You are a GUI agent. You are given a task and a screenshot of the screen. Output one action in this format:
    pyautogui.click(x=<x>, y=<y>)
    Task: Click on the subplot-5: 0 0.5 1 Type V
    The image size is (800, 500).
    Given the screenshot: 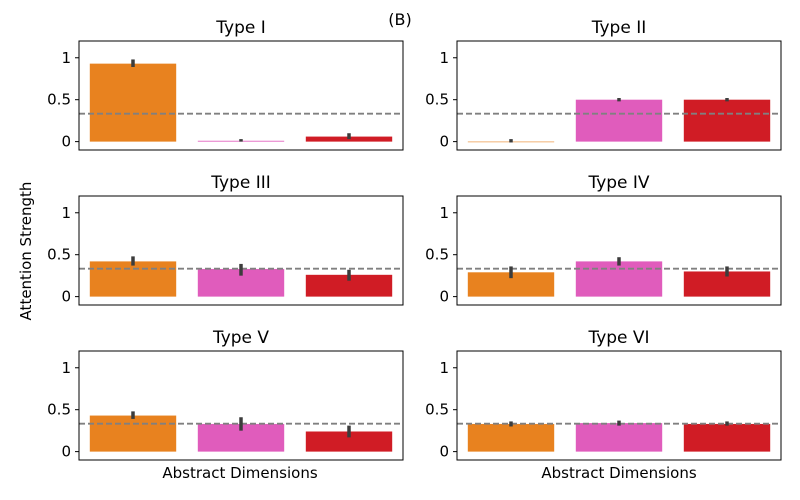 What is the action you would take?
    pyautogui.click(x=225, y=394)
    